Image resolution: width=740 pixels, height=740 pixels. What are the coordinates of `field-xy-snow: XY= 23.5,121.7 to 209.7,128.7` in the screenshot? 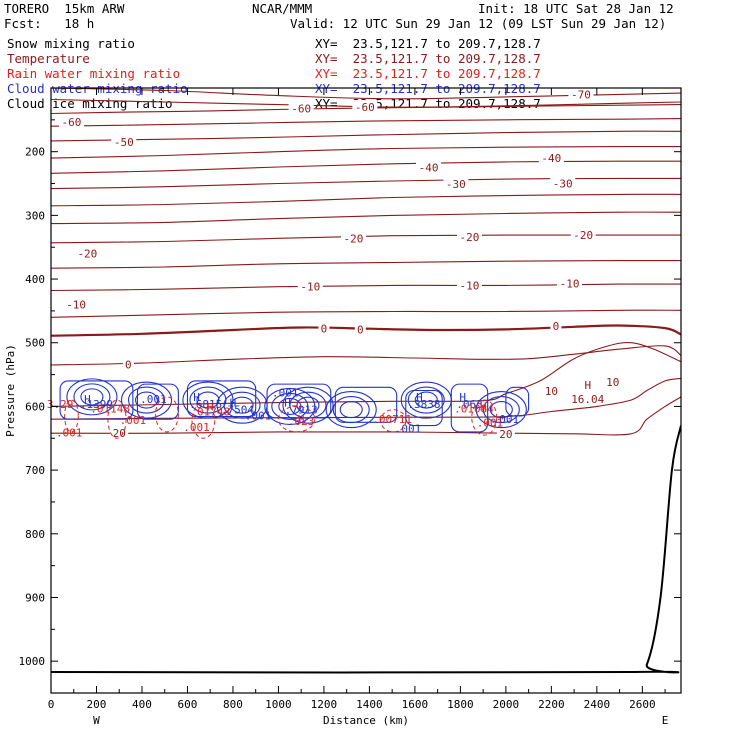 It's located at (428, 43).